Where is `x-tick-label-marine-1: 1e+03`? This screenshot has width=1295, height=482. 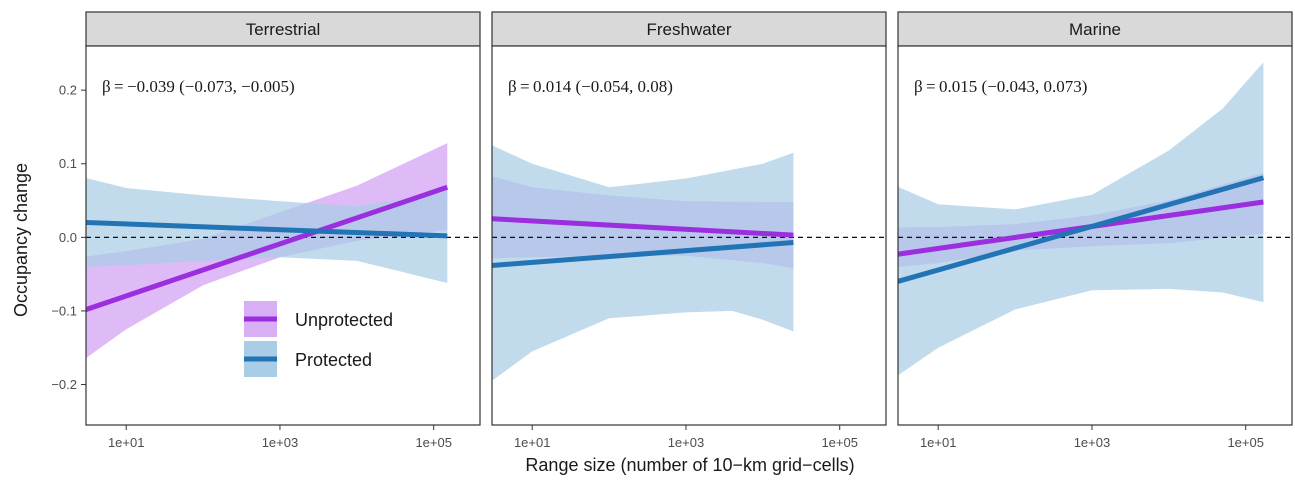
x-tick-label-marine-1: 1e+03 is located at coordinates (1092, 442).